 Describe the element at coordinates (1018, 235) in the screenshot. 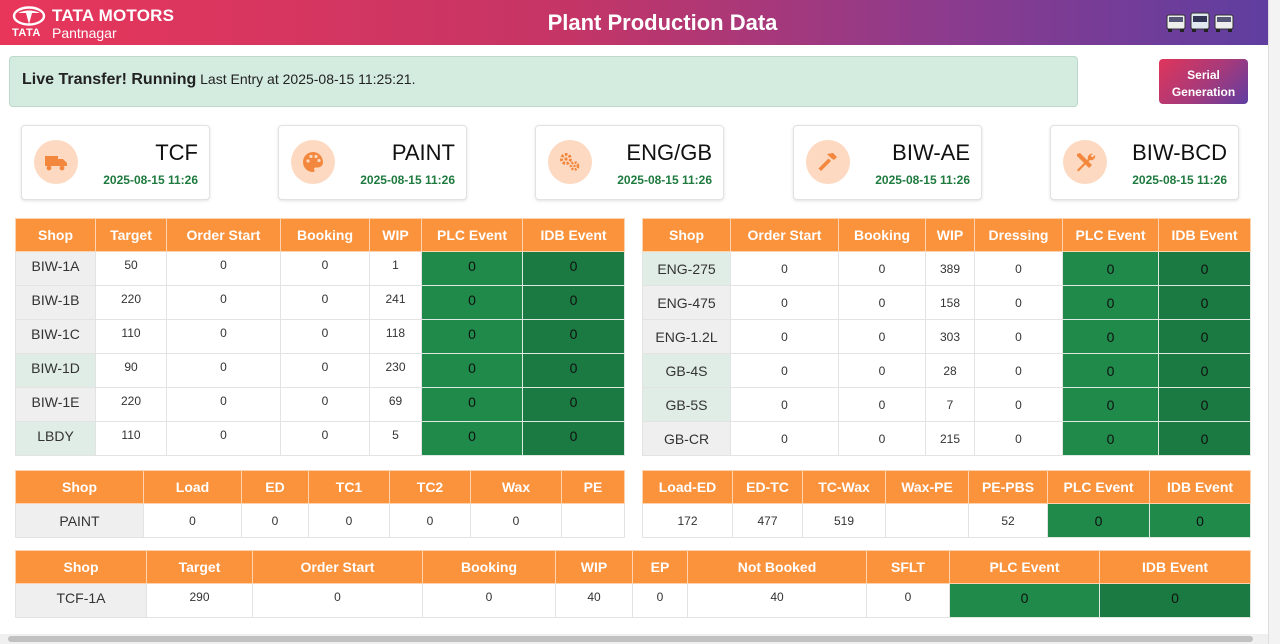

I see `column-header: Dressing` at that location.